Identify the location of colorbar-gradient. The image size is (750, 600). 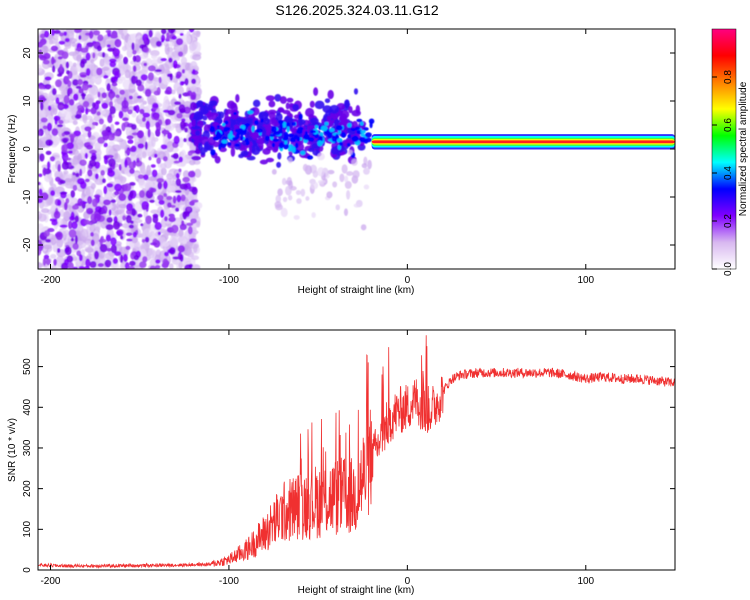
(724, 149).